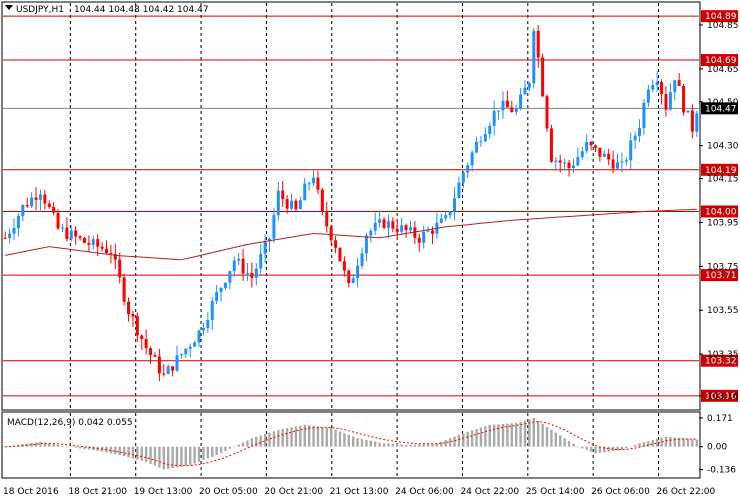 Image resolution: width=740 pixels, height=500 pixels. Describe the element at coordinates (163, 492) in the screenshot. I see `time-label: 19 Oct 13:00` at that location.